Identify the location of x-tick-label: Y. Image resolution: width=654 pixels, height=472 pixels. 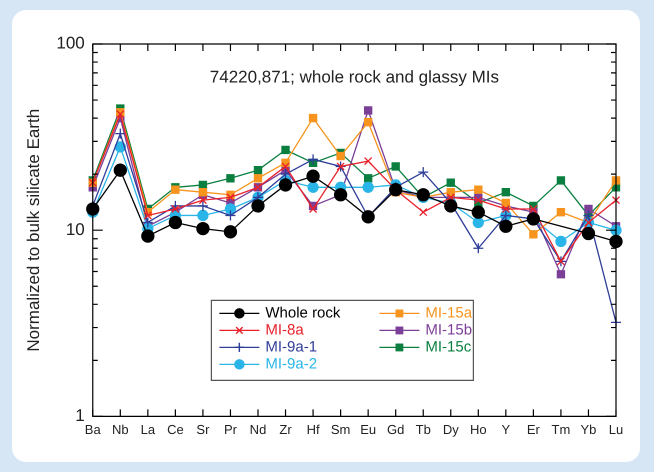
(506, 429).